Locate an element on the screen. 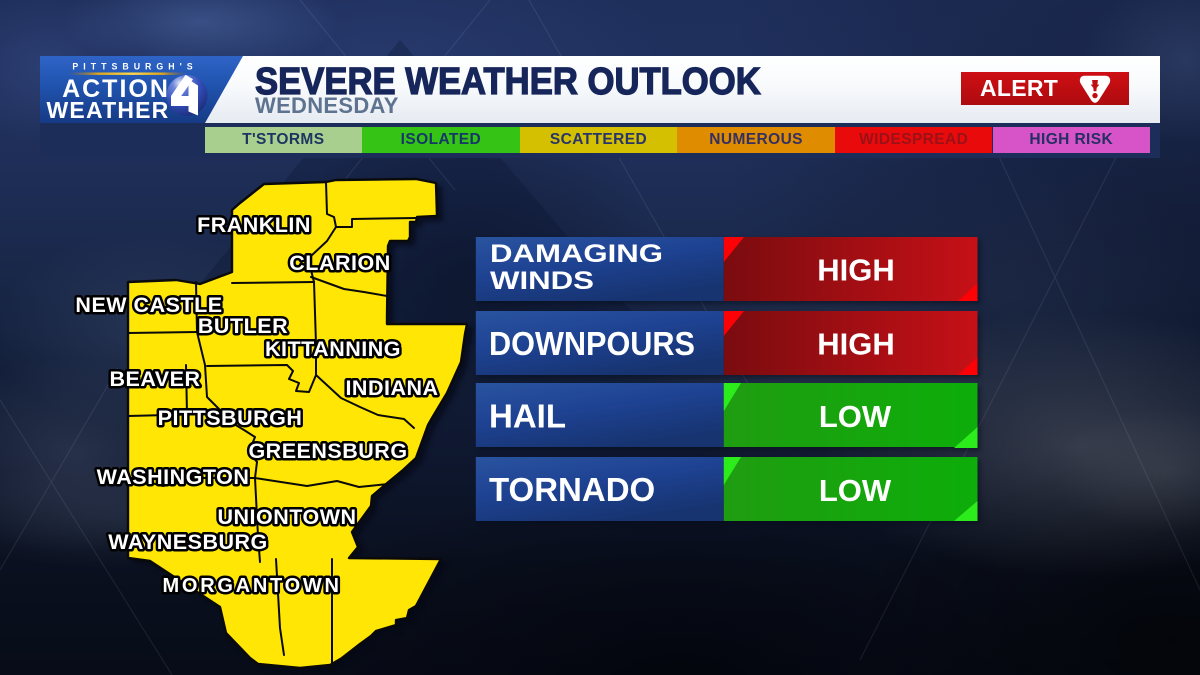 This screenshot has height=675, width=1200. svg-text: UNIONTOWN is located at coordinates (286, 517).